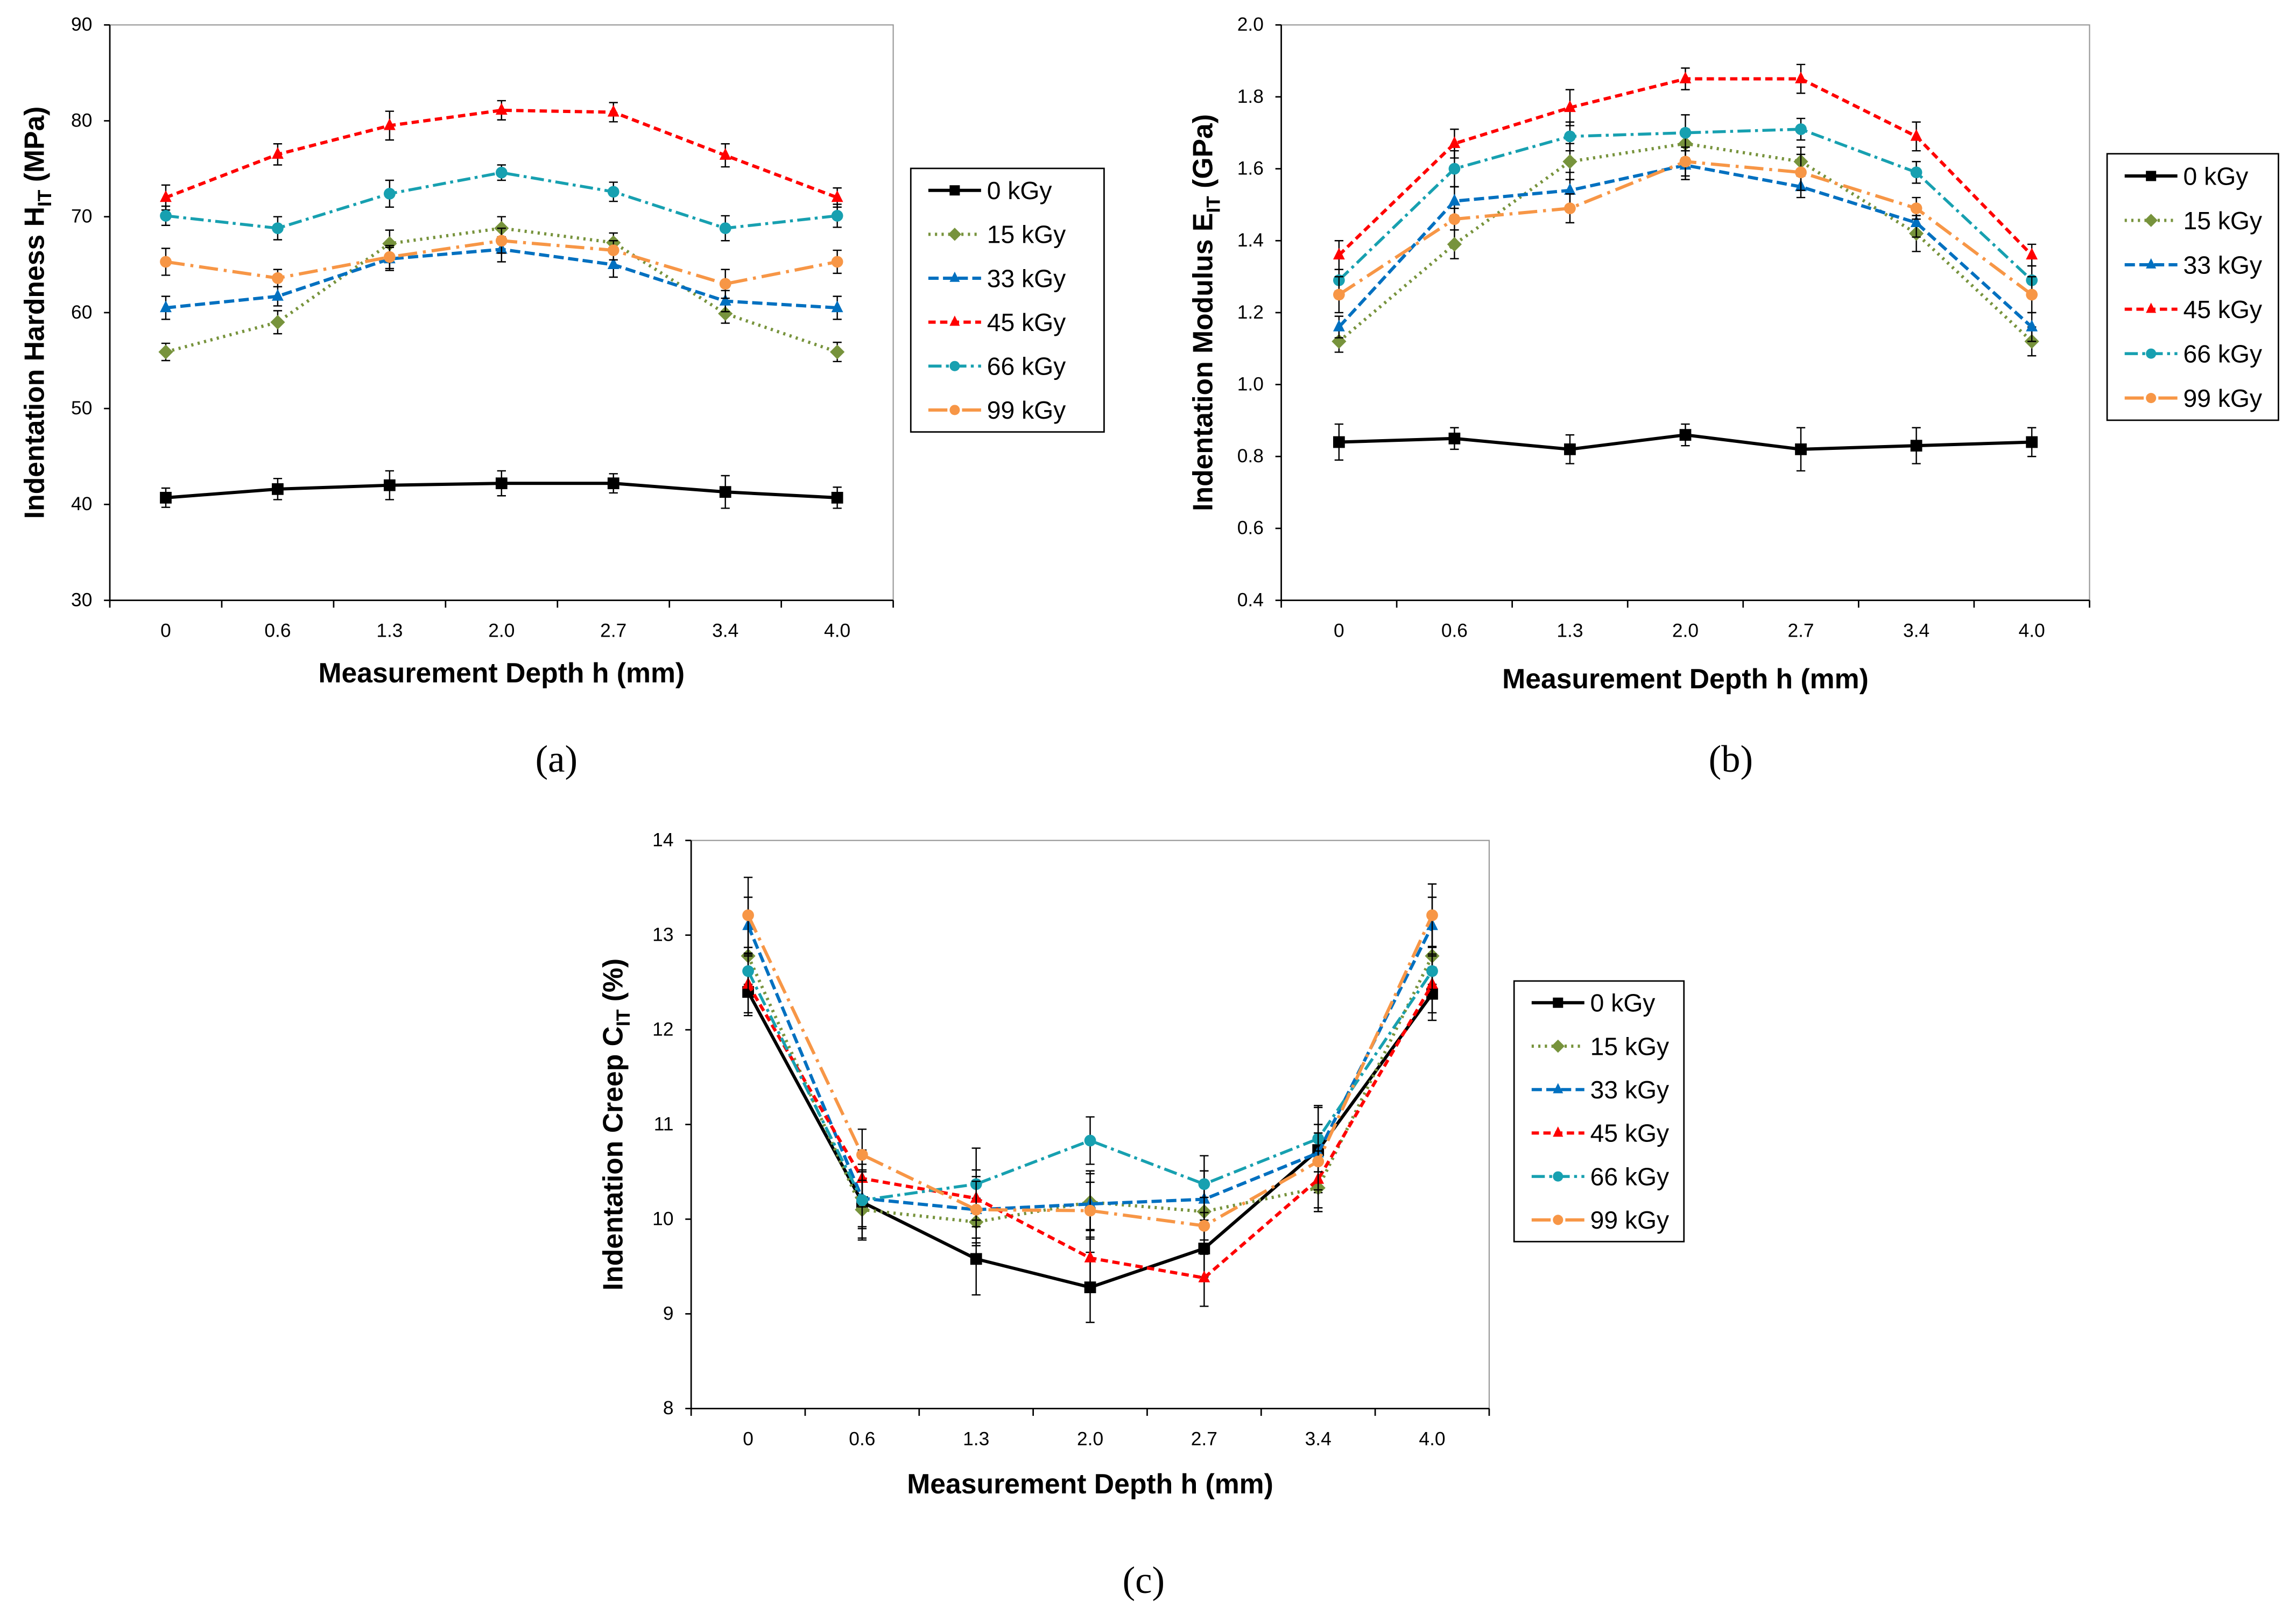 Image resolution: width=2296 pixels, height=1615 pixels. Describe the element at coordinates (1685, 631) in the screenshot. I see `x-tick-label: 2.0` at that location.